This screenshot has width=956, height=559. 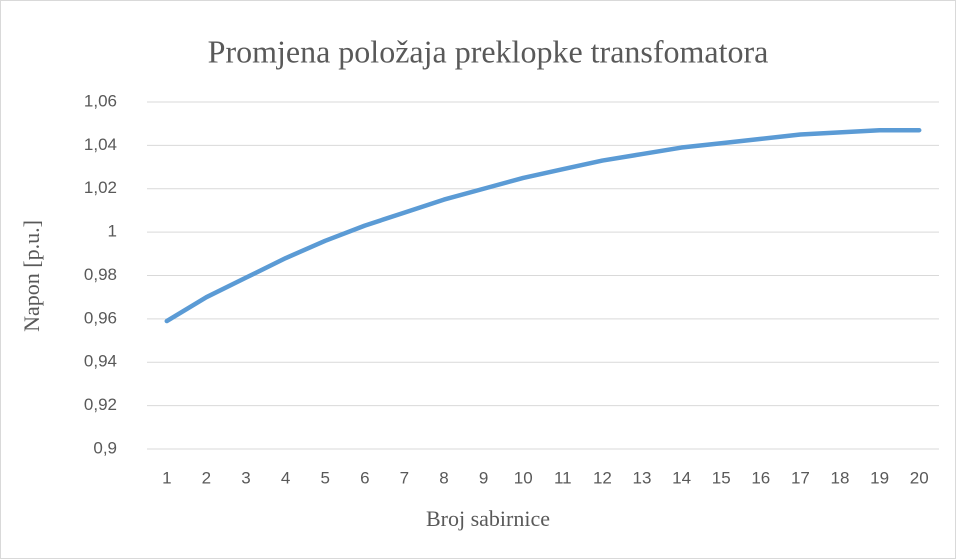 I want to click on x-tick-label: 7, so click(x=404, y=477).